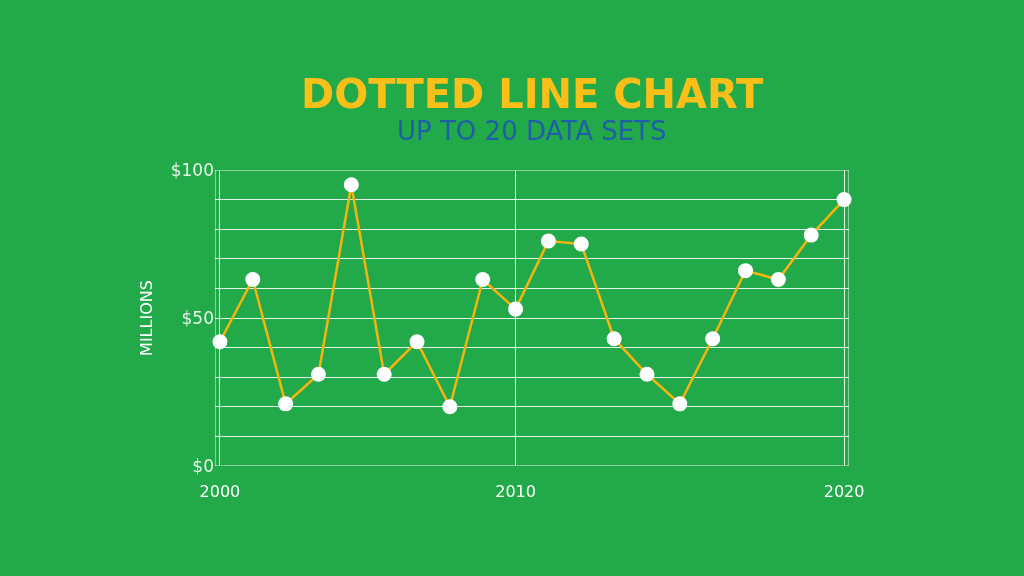 This screenshot has height=576, width=1024. Describe the element at coordinates (533, 94) in the screenshot. I see `chart-title: DOTTED LINE CHART` at that location.